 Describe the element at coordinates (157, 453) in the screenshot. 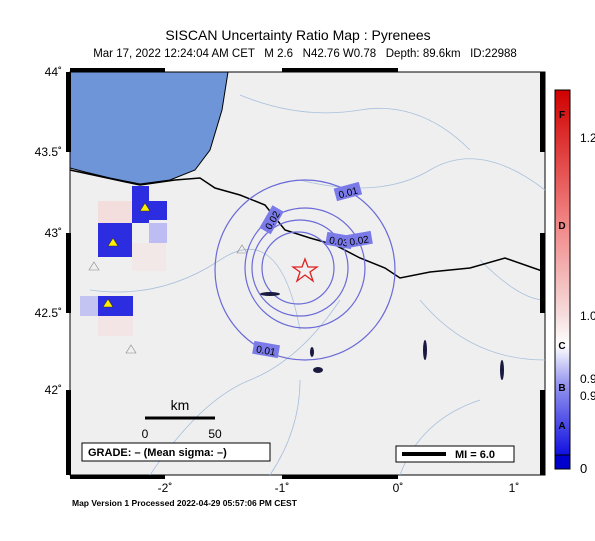

I see `grade: GRADE: – (Mean sigma: –)` at that location.